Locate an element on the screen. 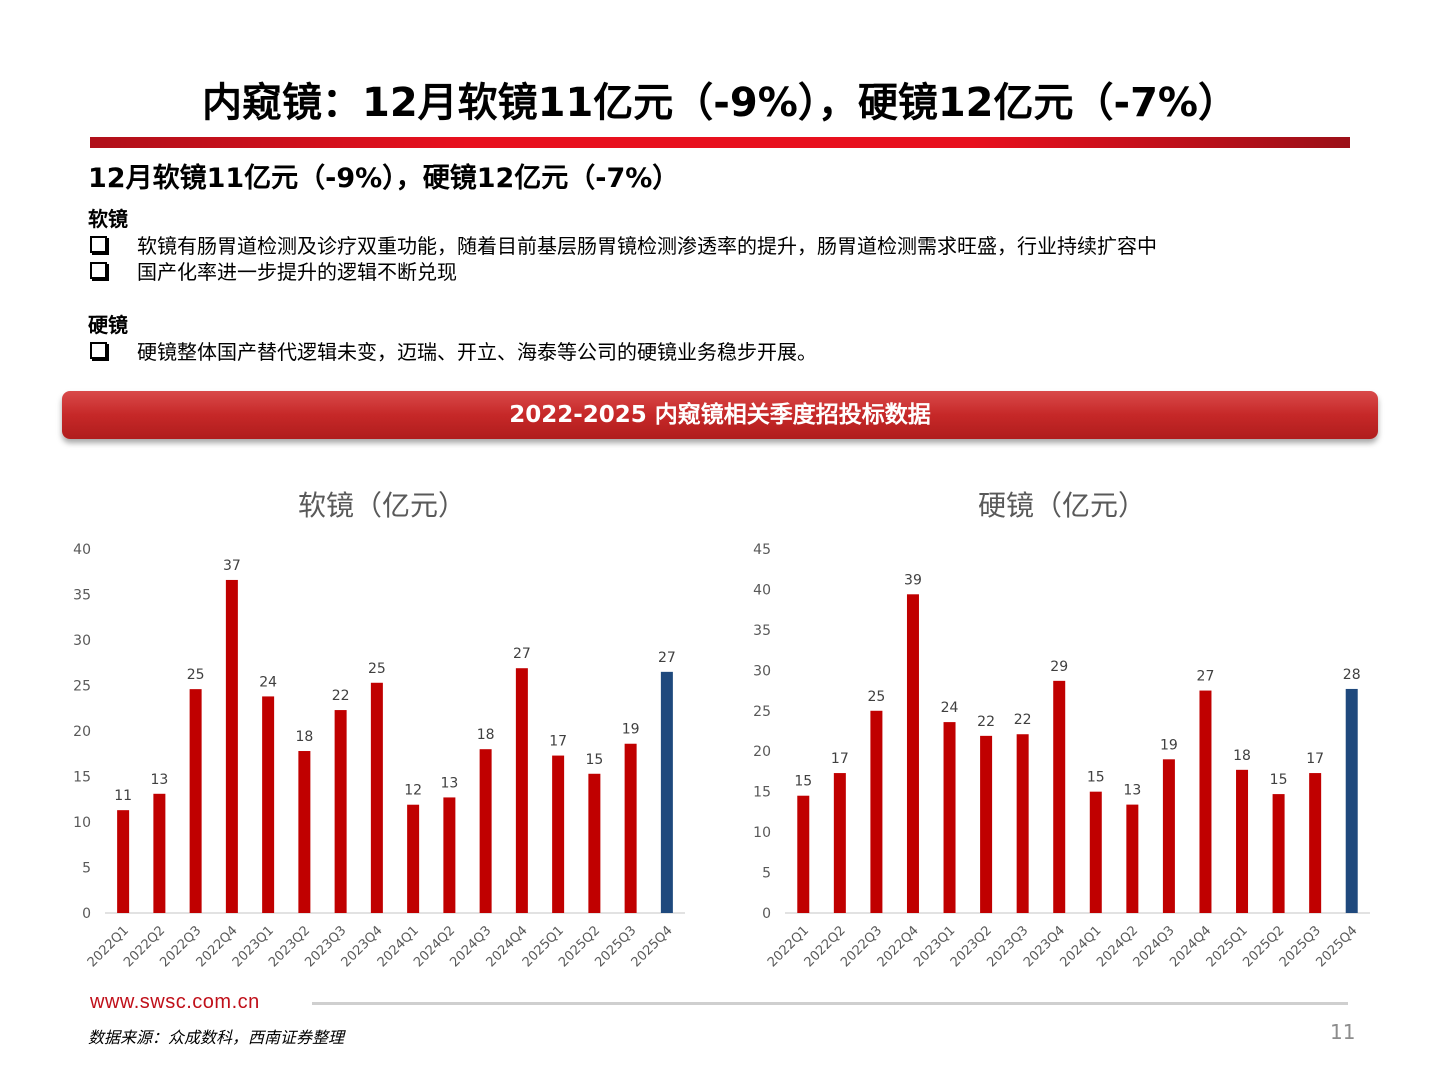 The width and height of the screenshot is (1440, 1080). y-tick-label: 45 is located at coordinates (762, 550).